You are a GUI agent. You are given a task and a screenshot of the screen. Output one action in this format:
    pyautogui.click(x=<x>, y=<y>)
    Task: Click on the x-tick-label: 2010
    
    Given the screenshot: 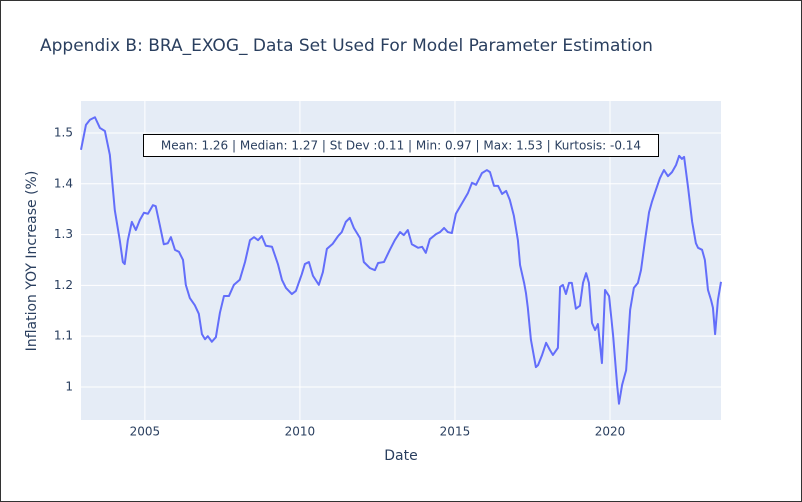 What is the action you would take?
    pyautogui.click(x=300, y=432)
    